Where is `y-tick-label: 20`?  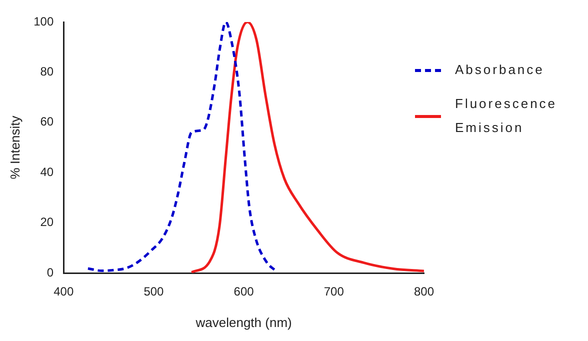
y-tick-label: 20 is located at coordinates (47, 222).